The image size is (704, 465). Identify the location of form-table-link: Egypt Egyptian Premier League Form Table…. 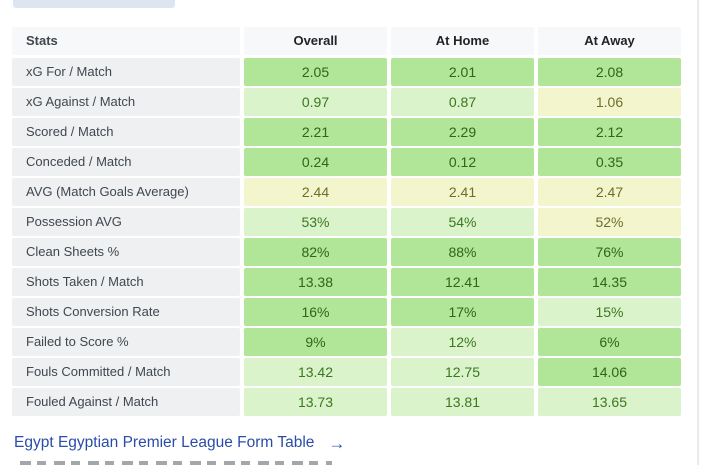
(179, 443).